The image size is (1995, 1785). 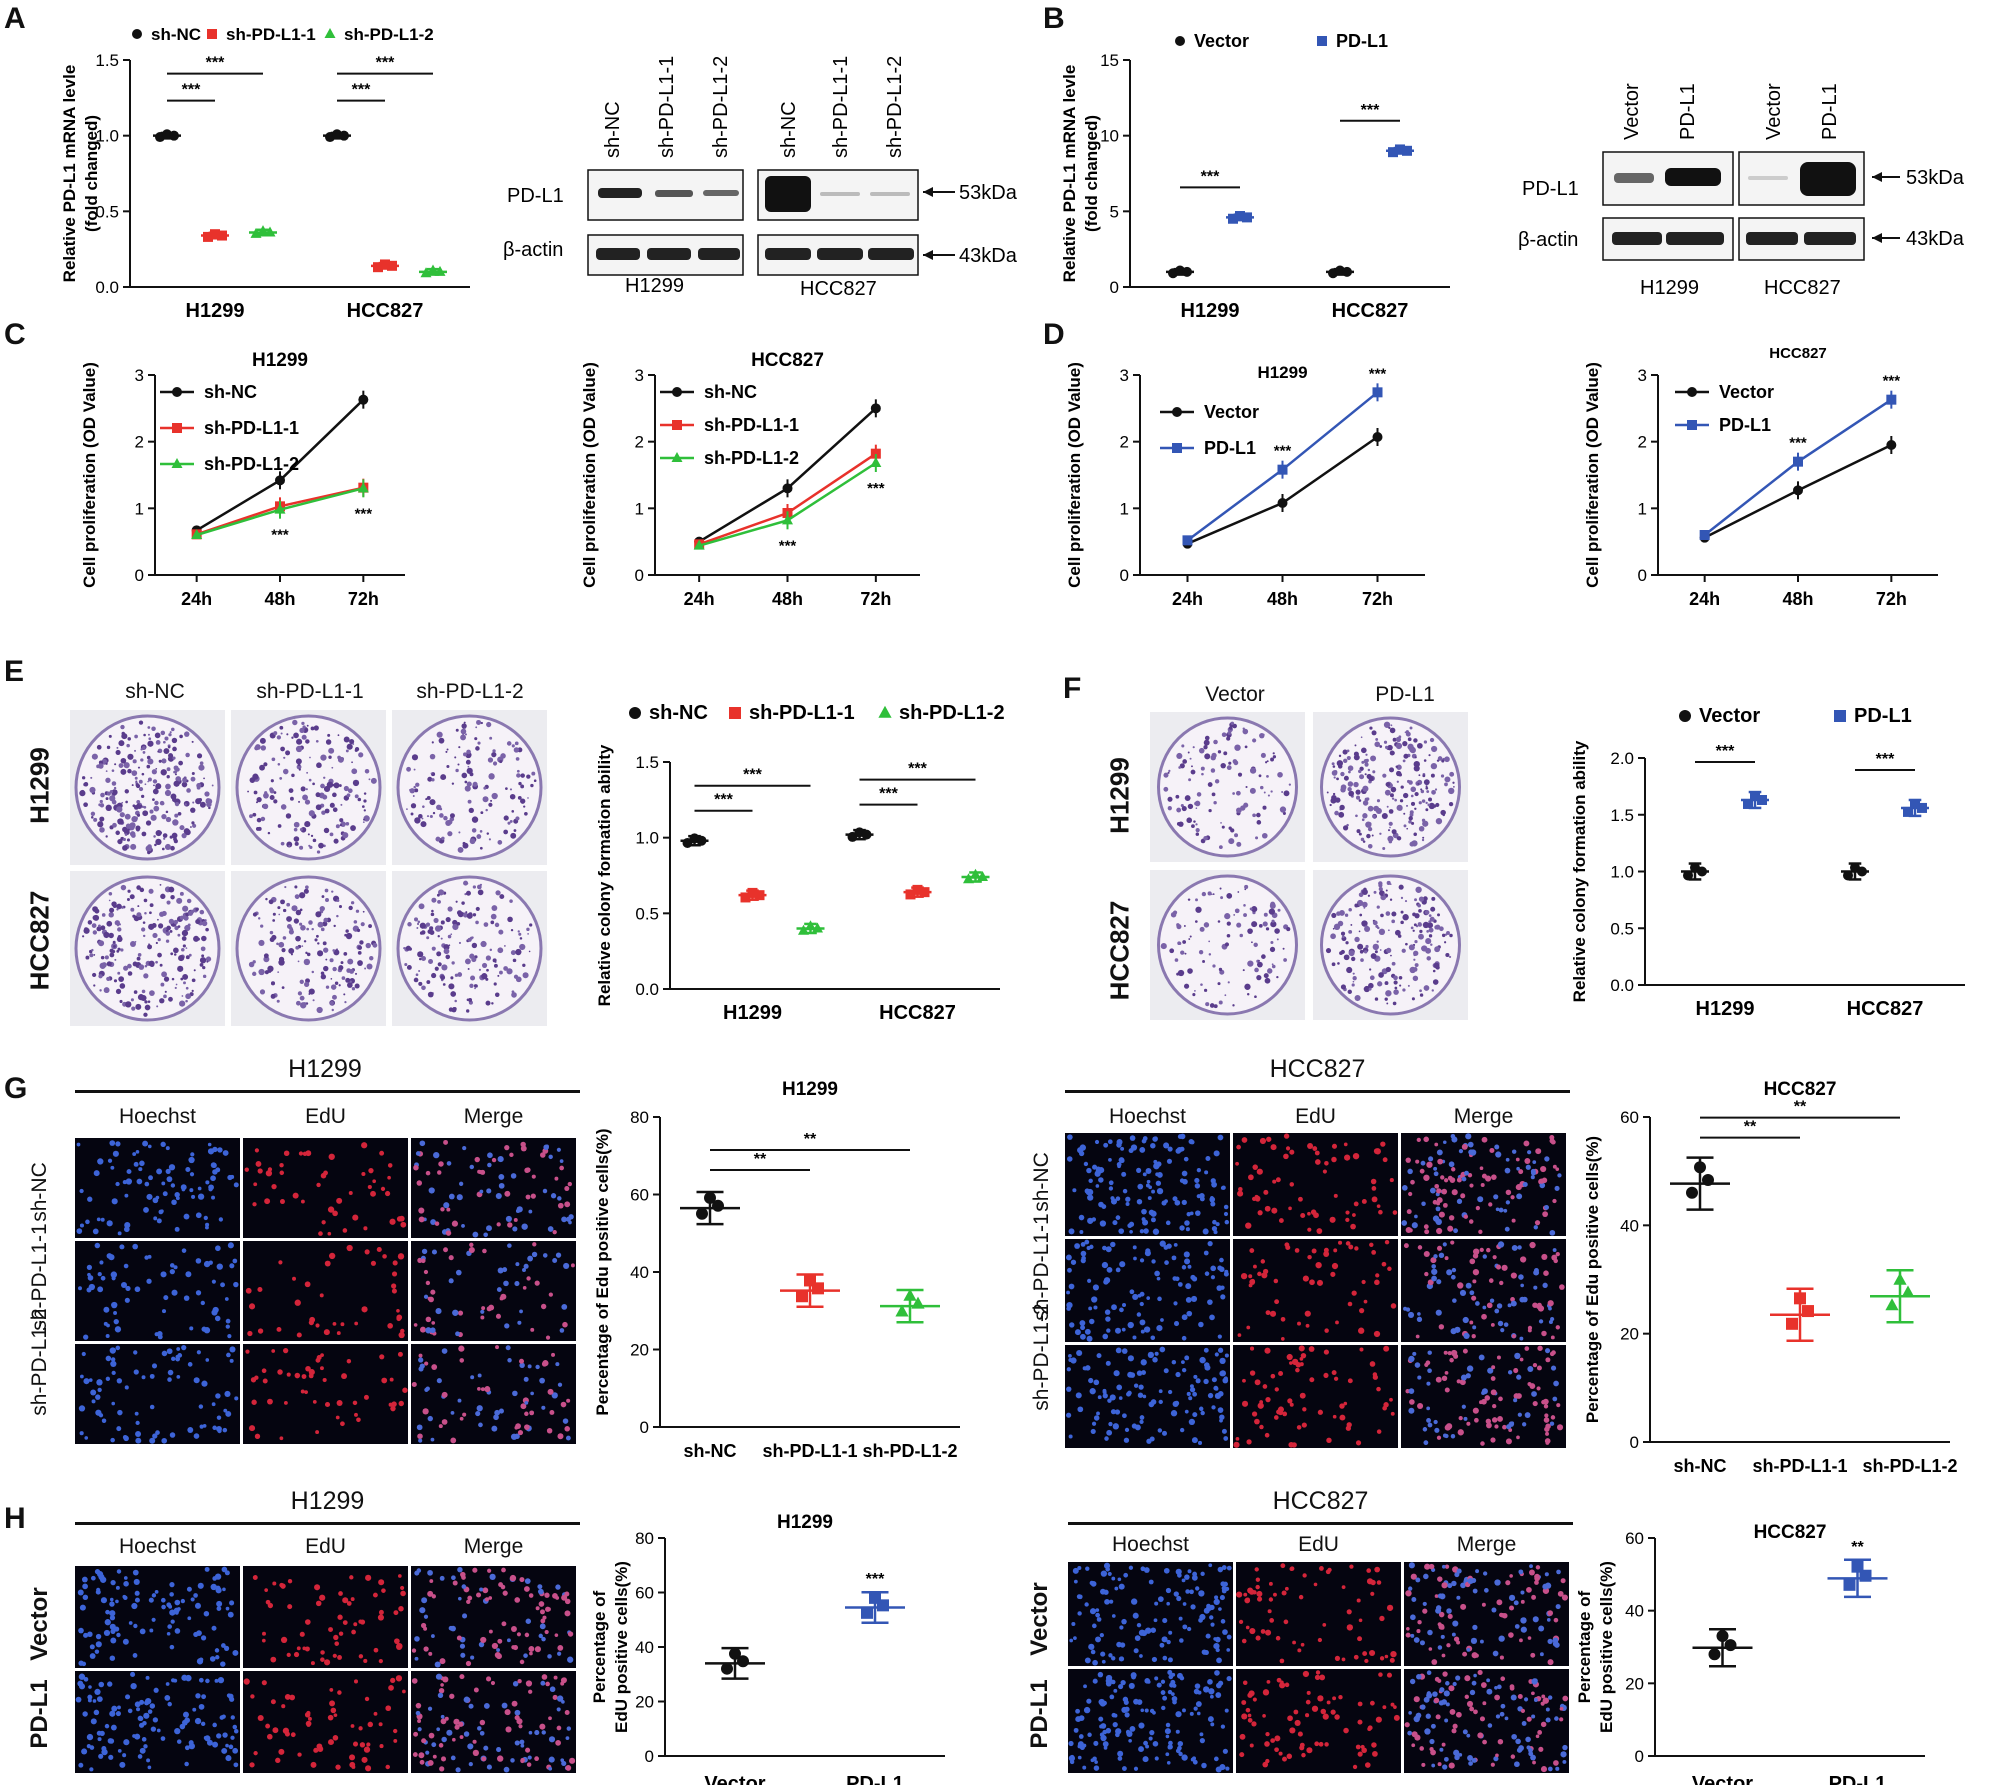 What do you see at coordinates (788, 254) in the screenshot?
I see `wb-band` at bounding box center [788, 254].